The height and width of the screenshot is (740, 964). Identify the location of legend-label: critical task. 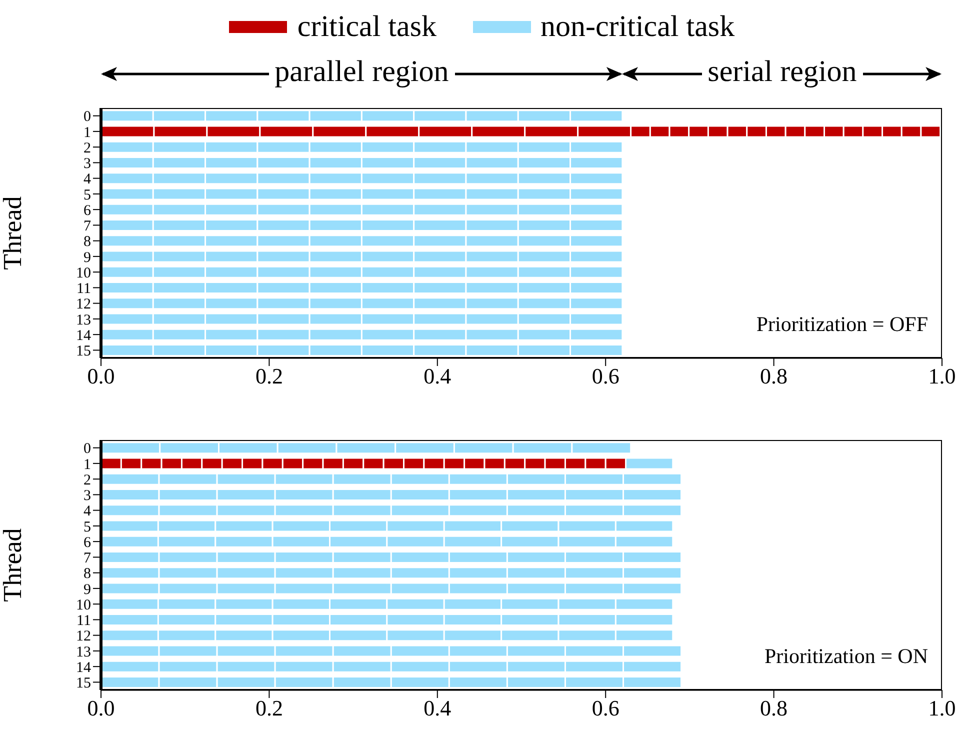
(366, 27).